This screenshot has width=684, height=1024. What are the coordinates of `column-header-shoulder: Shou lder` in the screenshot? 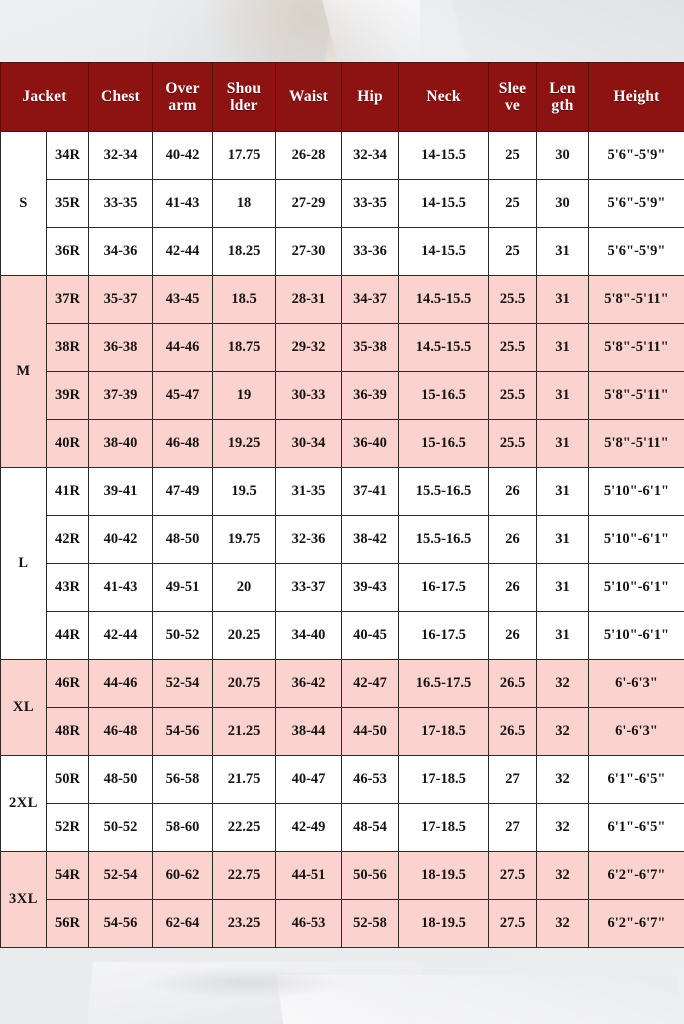 It's located at (244, 97).